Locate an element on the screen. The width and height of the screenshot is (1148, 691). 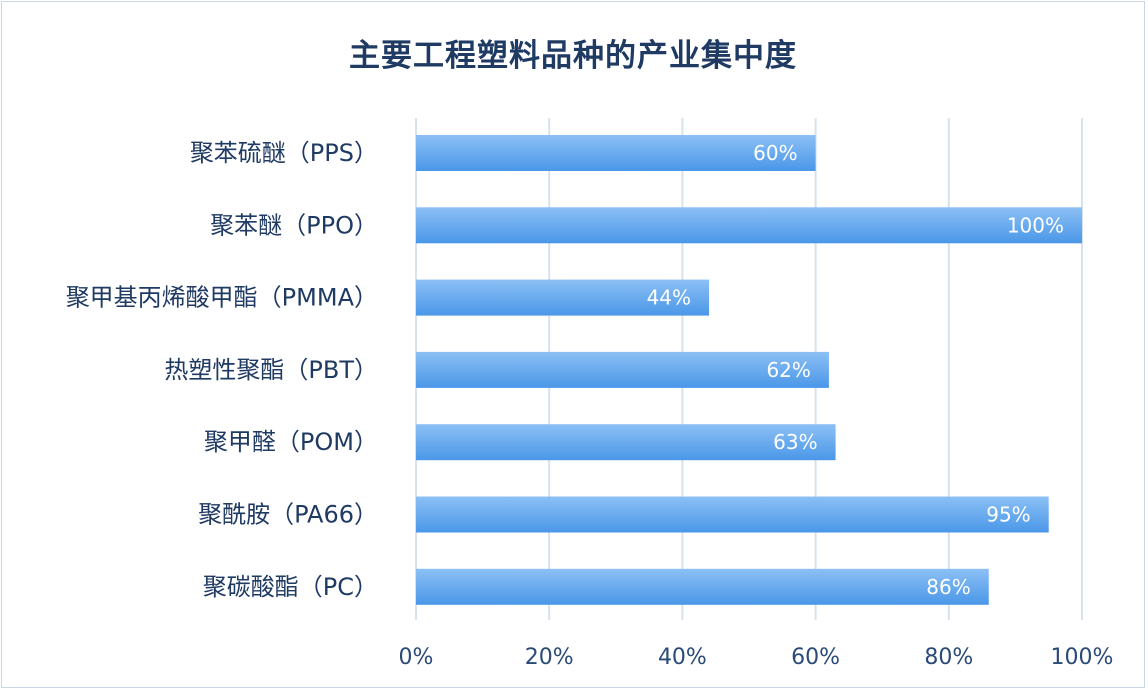
x-tick-label: 100% is located at coordinates (1082, 657).